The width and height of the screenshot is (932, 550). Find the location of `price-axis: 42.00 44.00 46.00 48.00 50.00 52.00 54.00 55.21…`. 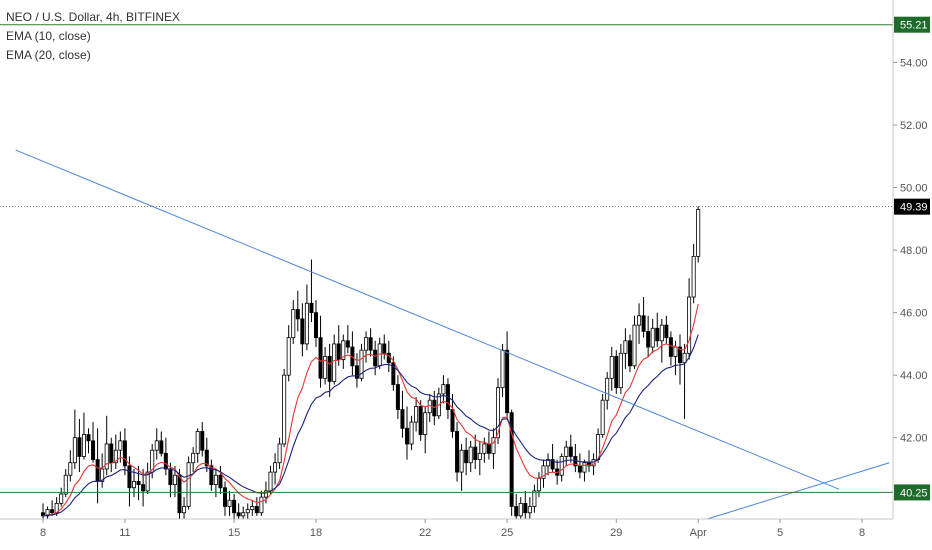

price-axis: 42.00 44.00 46.00 48.00 50.00 52.00 54.00 55.21… is located at coordinates (911, 259).